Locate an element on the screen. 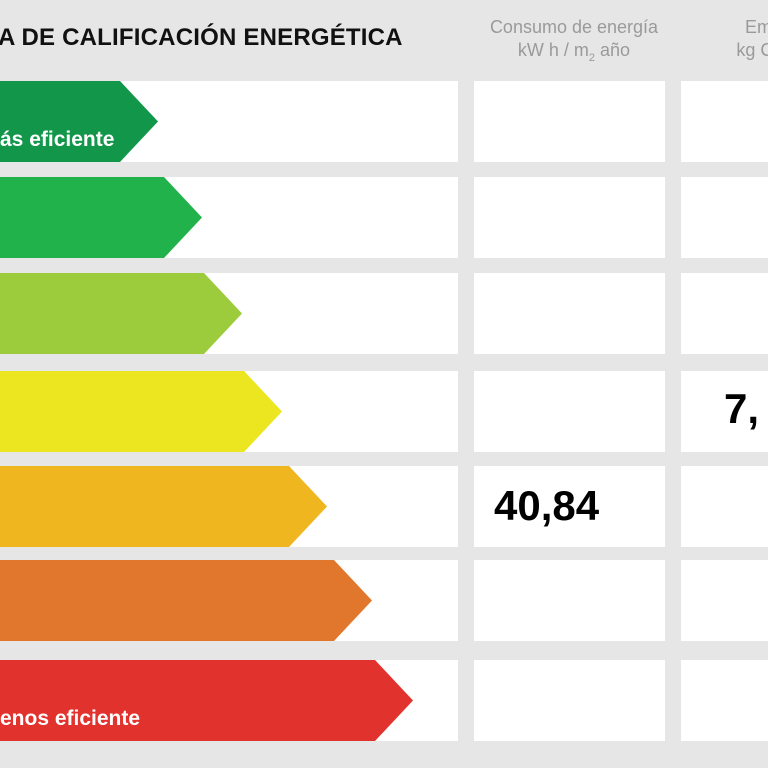 The height and width of the screenshot is (768, 768). rating-row: 40,84 is located at coordinates (384, 506).